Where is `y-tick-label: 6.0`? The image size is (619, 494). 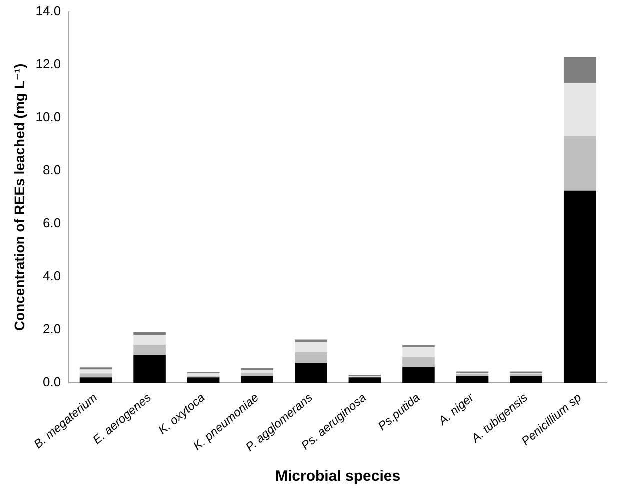
y-tick-label: 6.0 is located at coordinates (52, 223).